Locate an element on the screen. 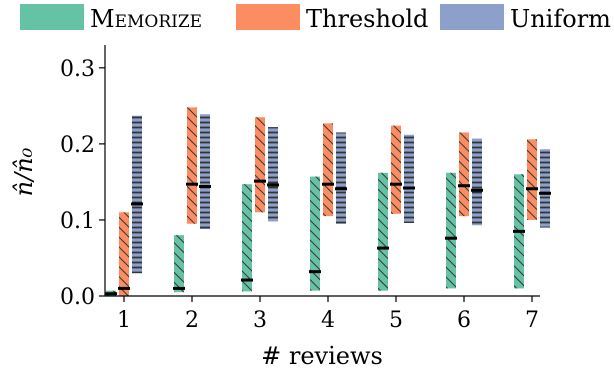 The image size is (614, 372). legend-swatch-uniform is located at coordinates (472, 17).